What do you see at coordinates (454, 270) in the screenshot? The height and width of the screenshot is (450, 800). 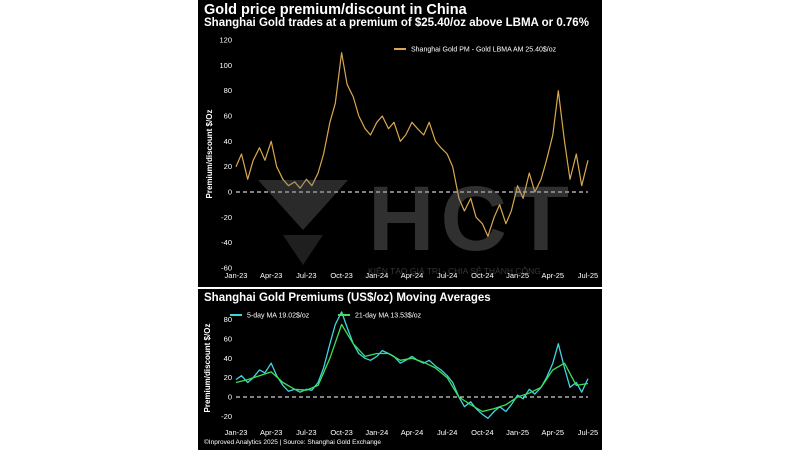 I see `watermark-tagline: KIẾN TẠO GIÁ TRỊ - CHIA SẺ THÀNH CÔNG` at bounding box center [454, 270].